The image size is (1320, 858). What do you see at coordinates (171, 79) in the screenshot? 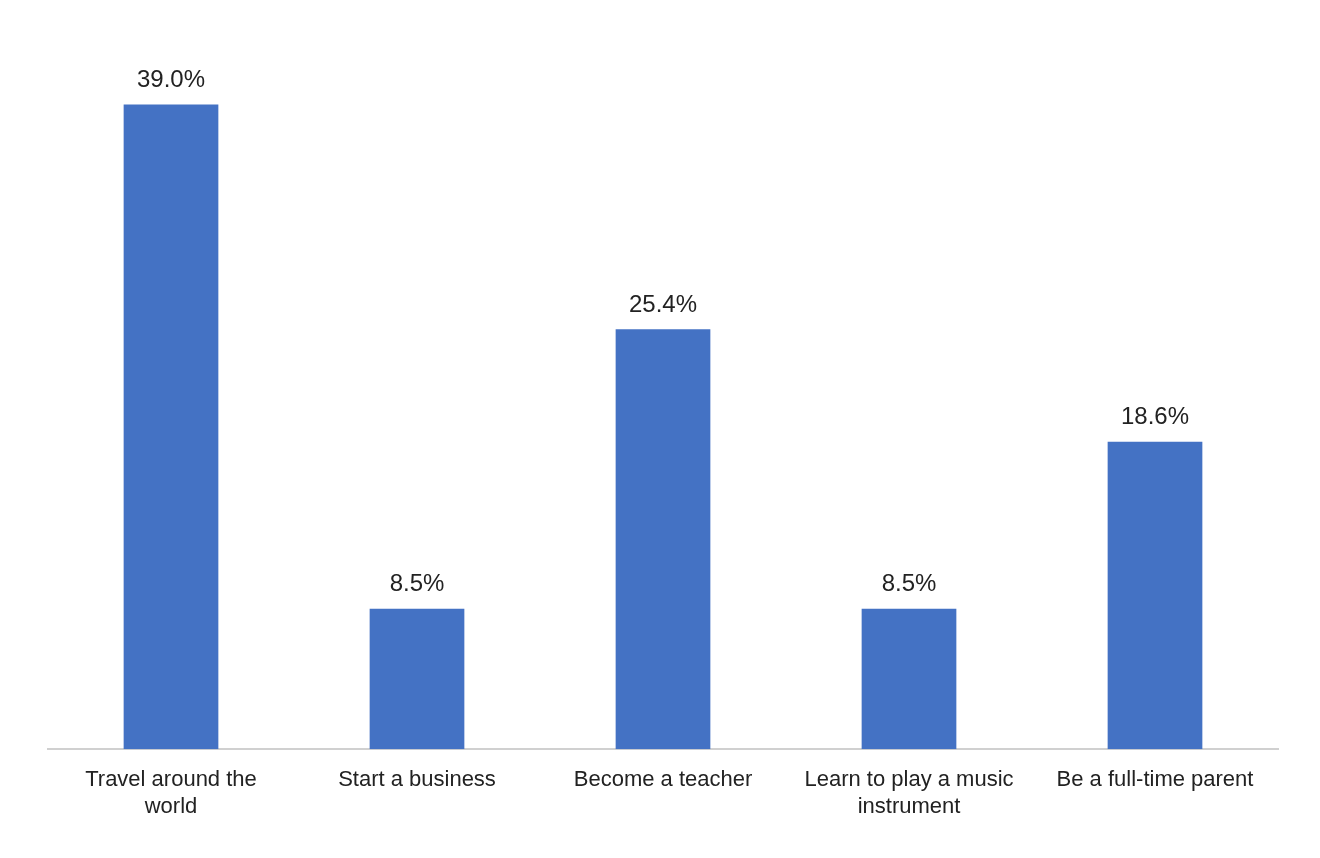
I see `data-label: 39.0%` at bounding box center [171, 79].